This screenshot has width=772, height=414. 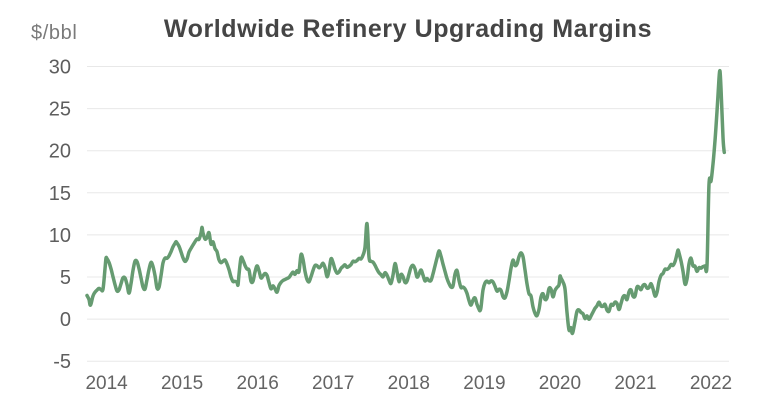 I want to click on svg-text: 25, so click(x=60, y=110).